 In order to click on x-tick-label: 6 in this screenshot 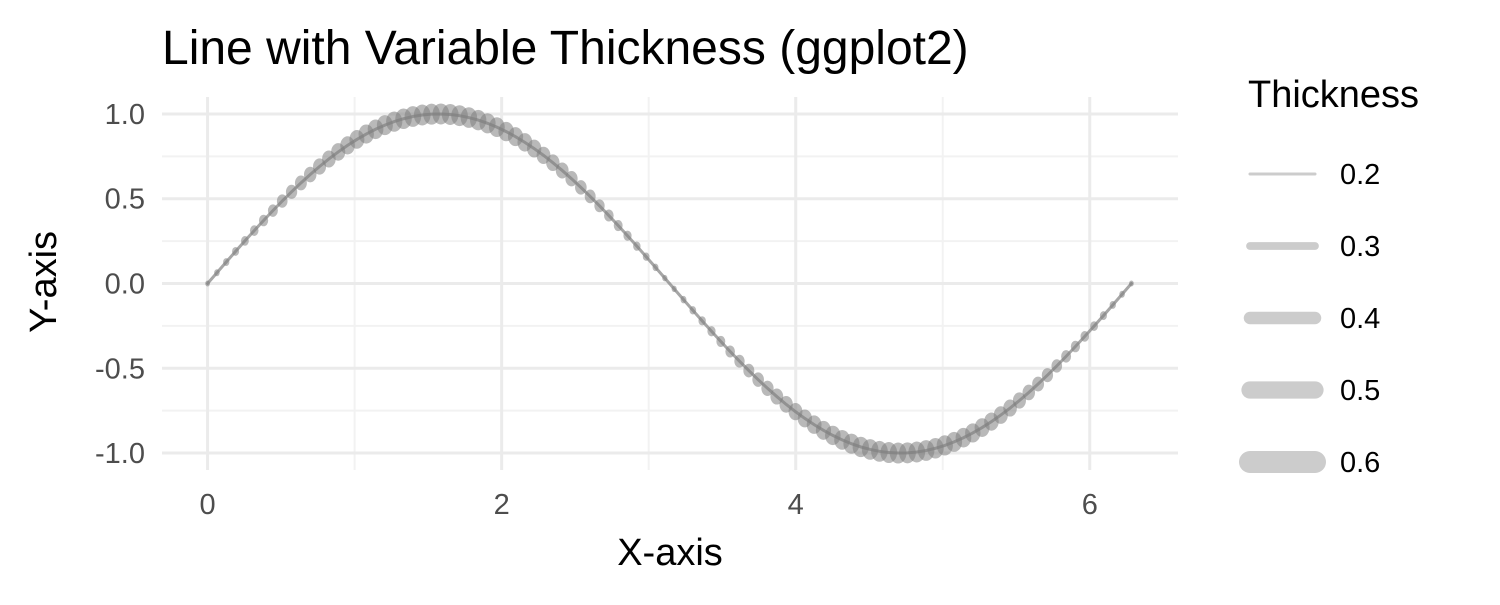, I will do `click(1090, 505)`.